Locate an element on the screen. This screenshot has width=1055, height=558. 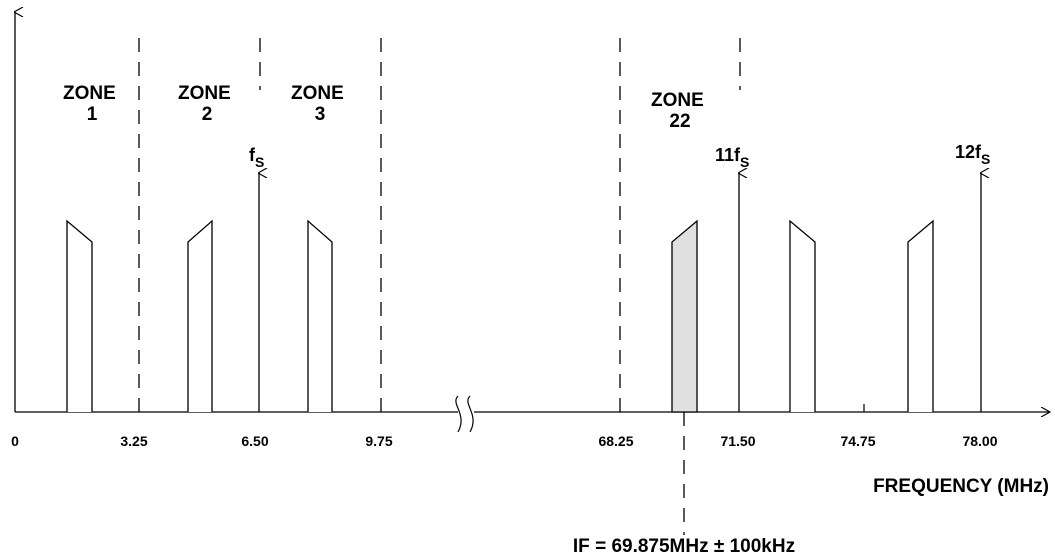
zone-label-3: ZONE 3 is located at coordinates (320, 104).